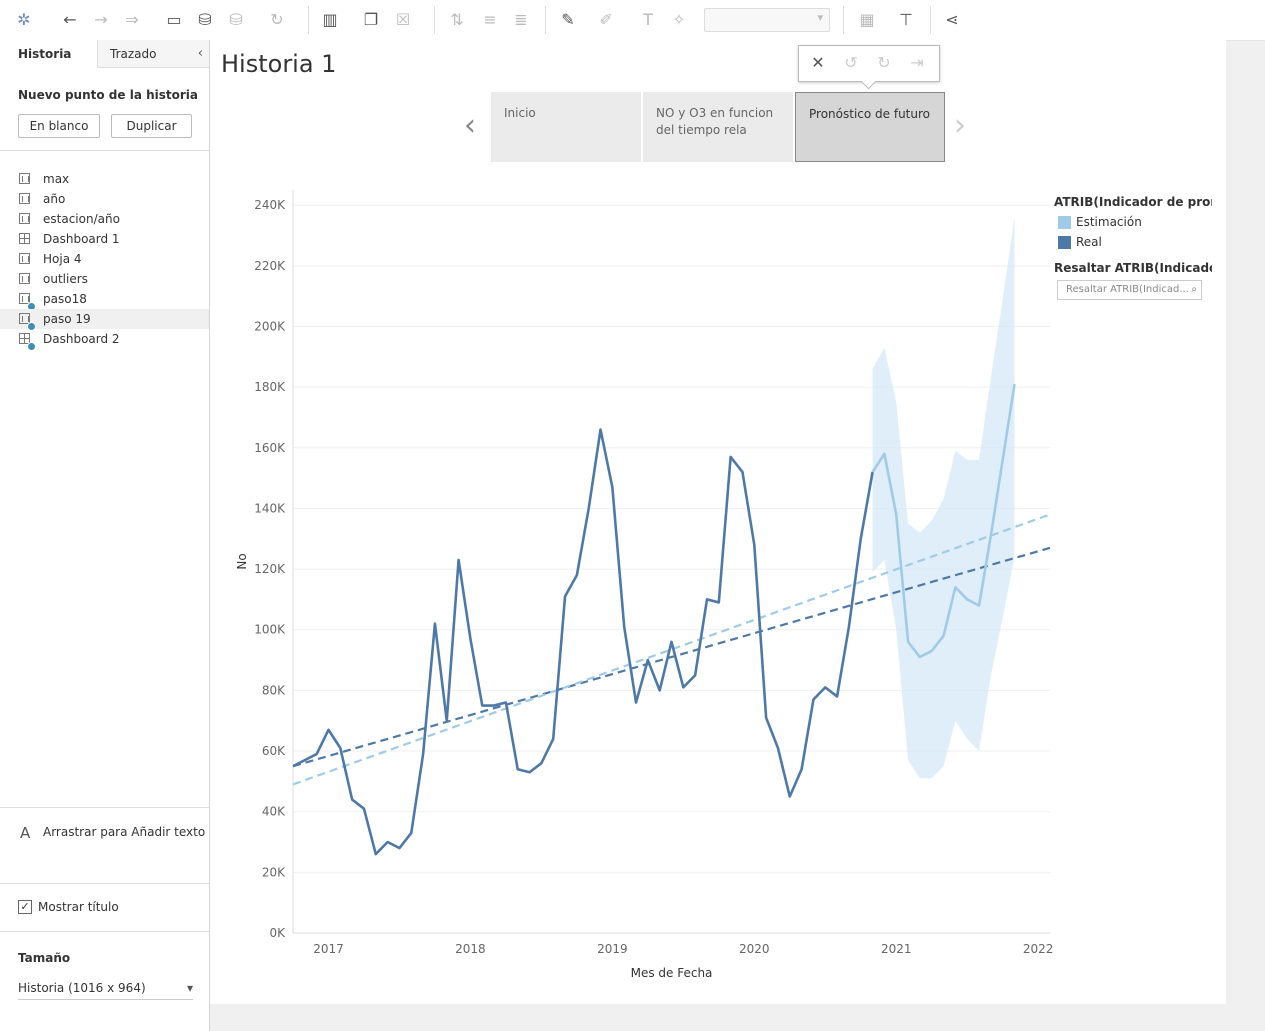  I want to click on y-tick-label: 180K, so click(270, 387).